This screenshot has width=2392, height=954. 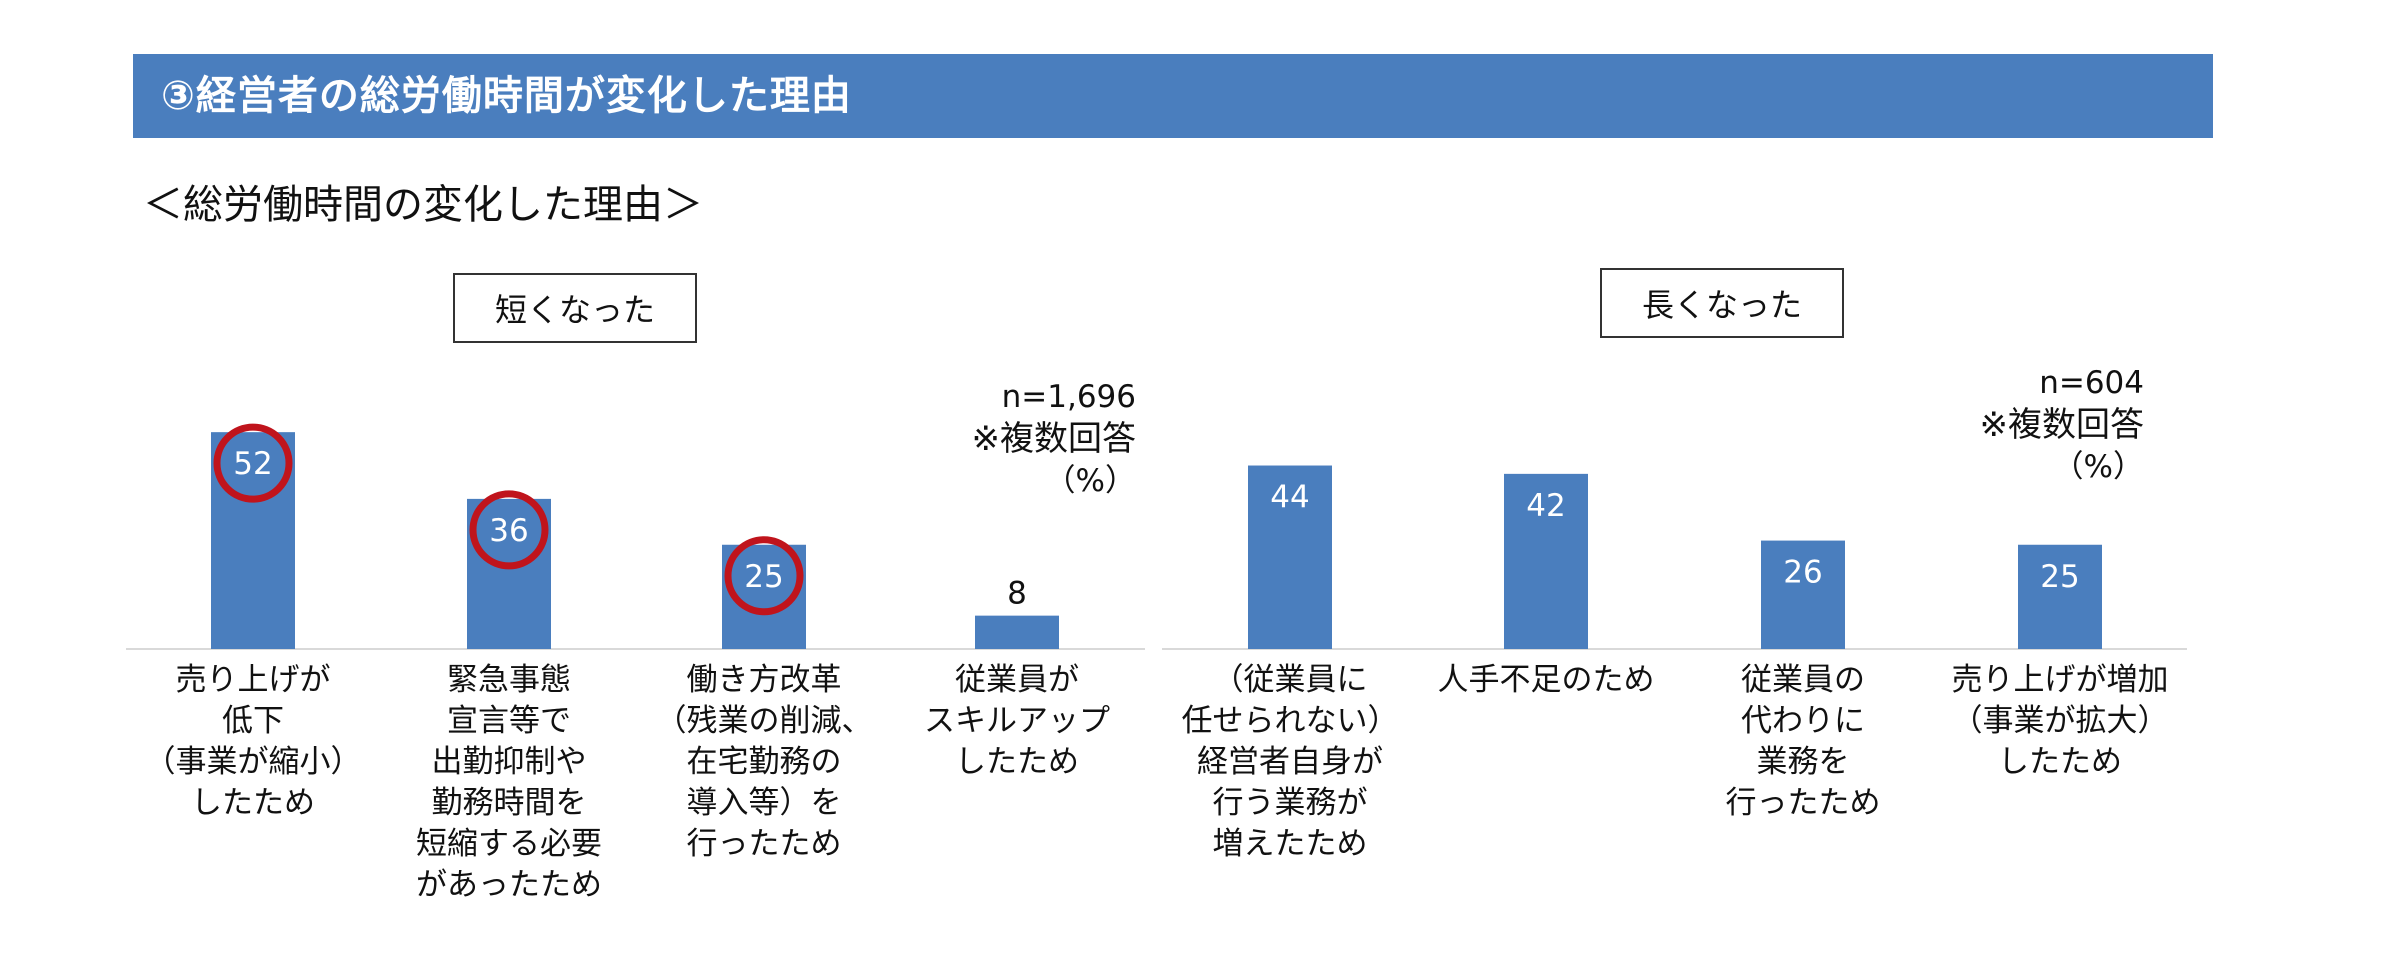 I want to click on short-multiple-answer-note: ※複数回答, so click(x=1054, y=439).